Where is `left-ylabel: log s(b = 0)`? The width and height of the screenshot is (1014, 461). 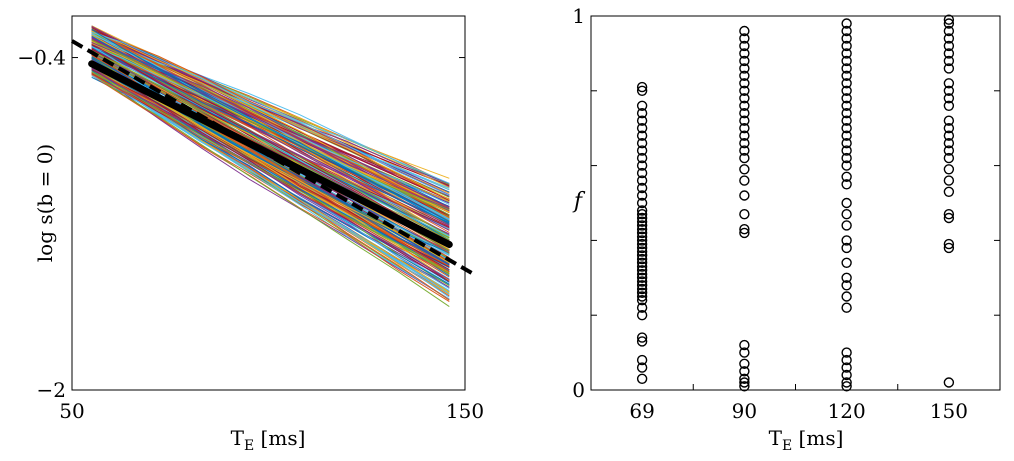 left-ylabel: log s(b = 0) is located at coordinates (45, 203).